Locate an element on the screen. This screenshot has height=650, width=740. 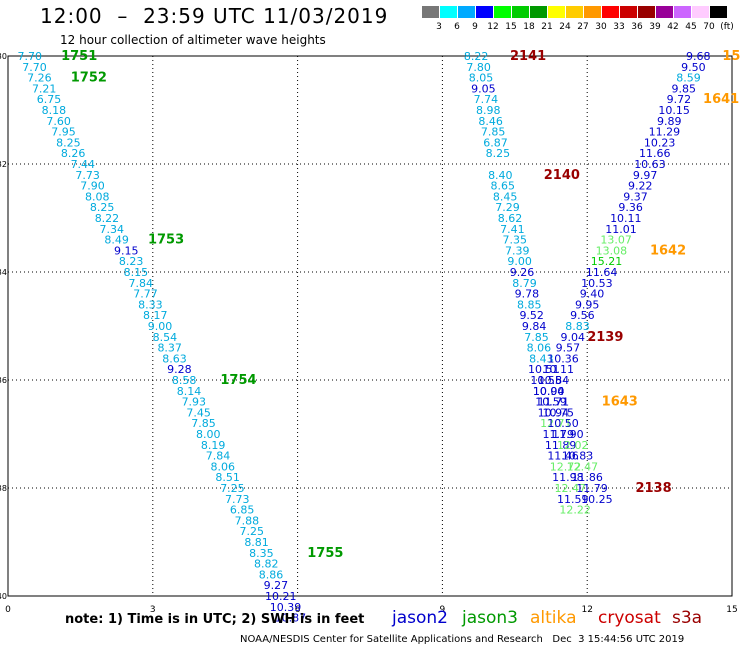
data-point-label: 11.89 is located at coordinates (561, 445).